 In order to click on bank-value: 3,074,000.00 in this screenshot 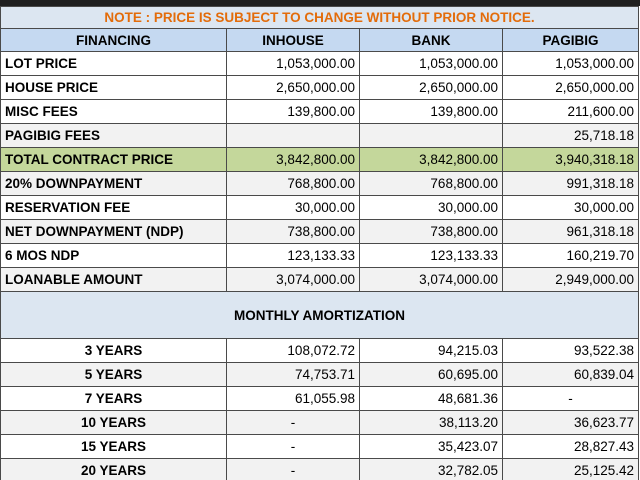, I will do `click(431, 279)`.